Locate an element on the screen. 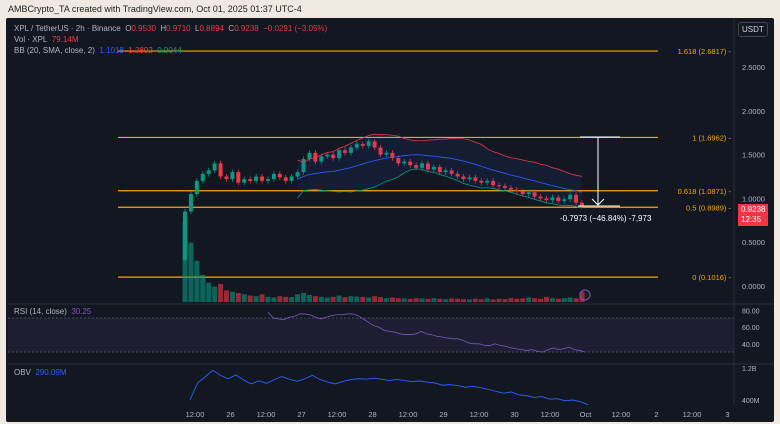  price-tick: 2.5000 is located at coordinates (753, 67).